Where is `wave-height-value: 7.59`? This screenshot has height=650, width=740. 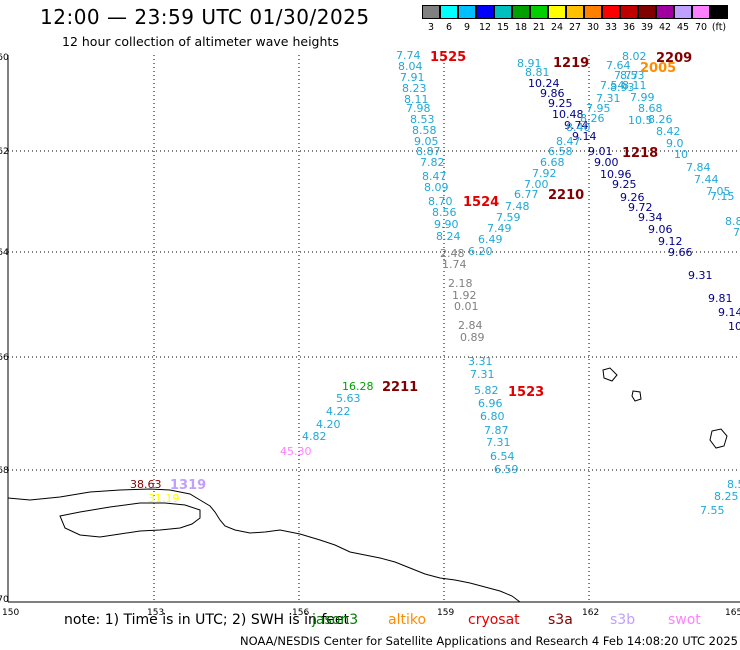
wave-height-value: 7.59 is located at coordinates (508, 217).